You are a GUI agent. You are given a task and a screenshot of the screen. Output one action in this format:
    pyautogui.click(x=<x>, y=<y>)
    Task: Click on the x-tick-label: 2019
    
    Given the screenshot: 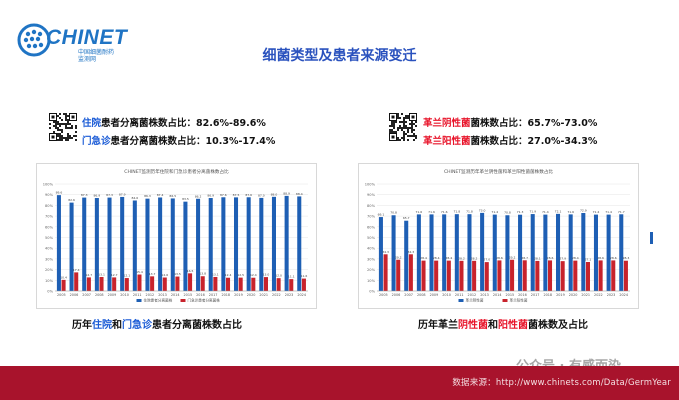 What is the action you would take?
    pyautogui.click(x=238, y=295)
    